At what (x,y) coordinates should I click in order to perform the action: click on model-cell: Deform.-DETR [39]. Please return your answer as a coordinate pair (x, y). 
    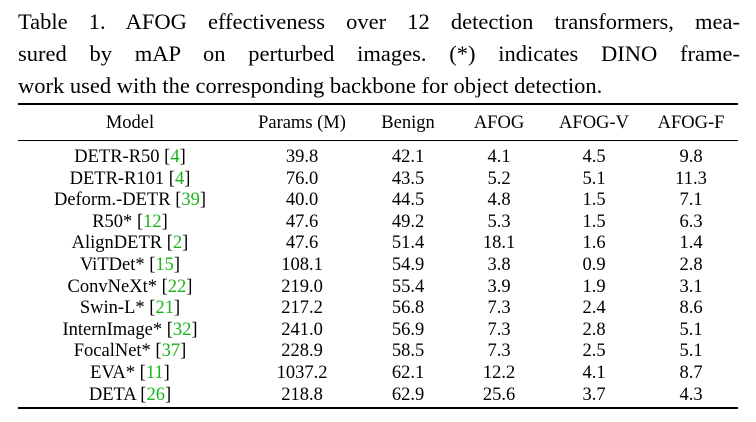
    Looking at the image, I should click on (130, 200).